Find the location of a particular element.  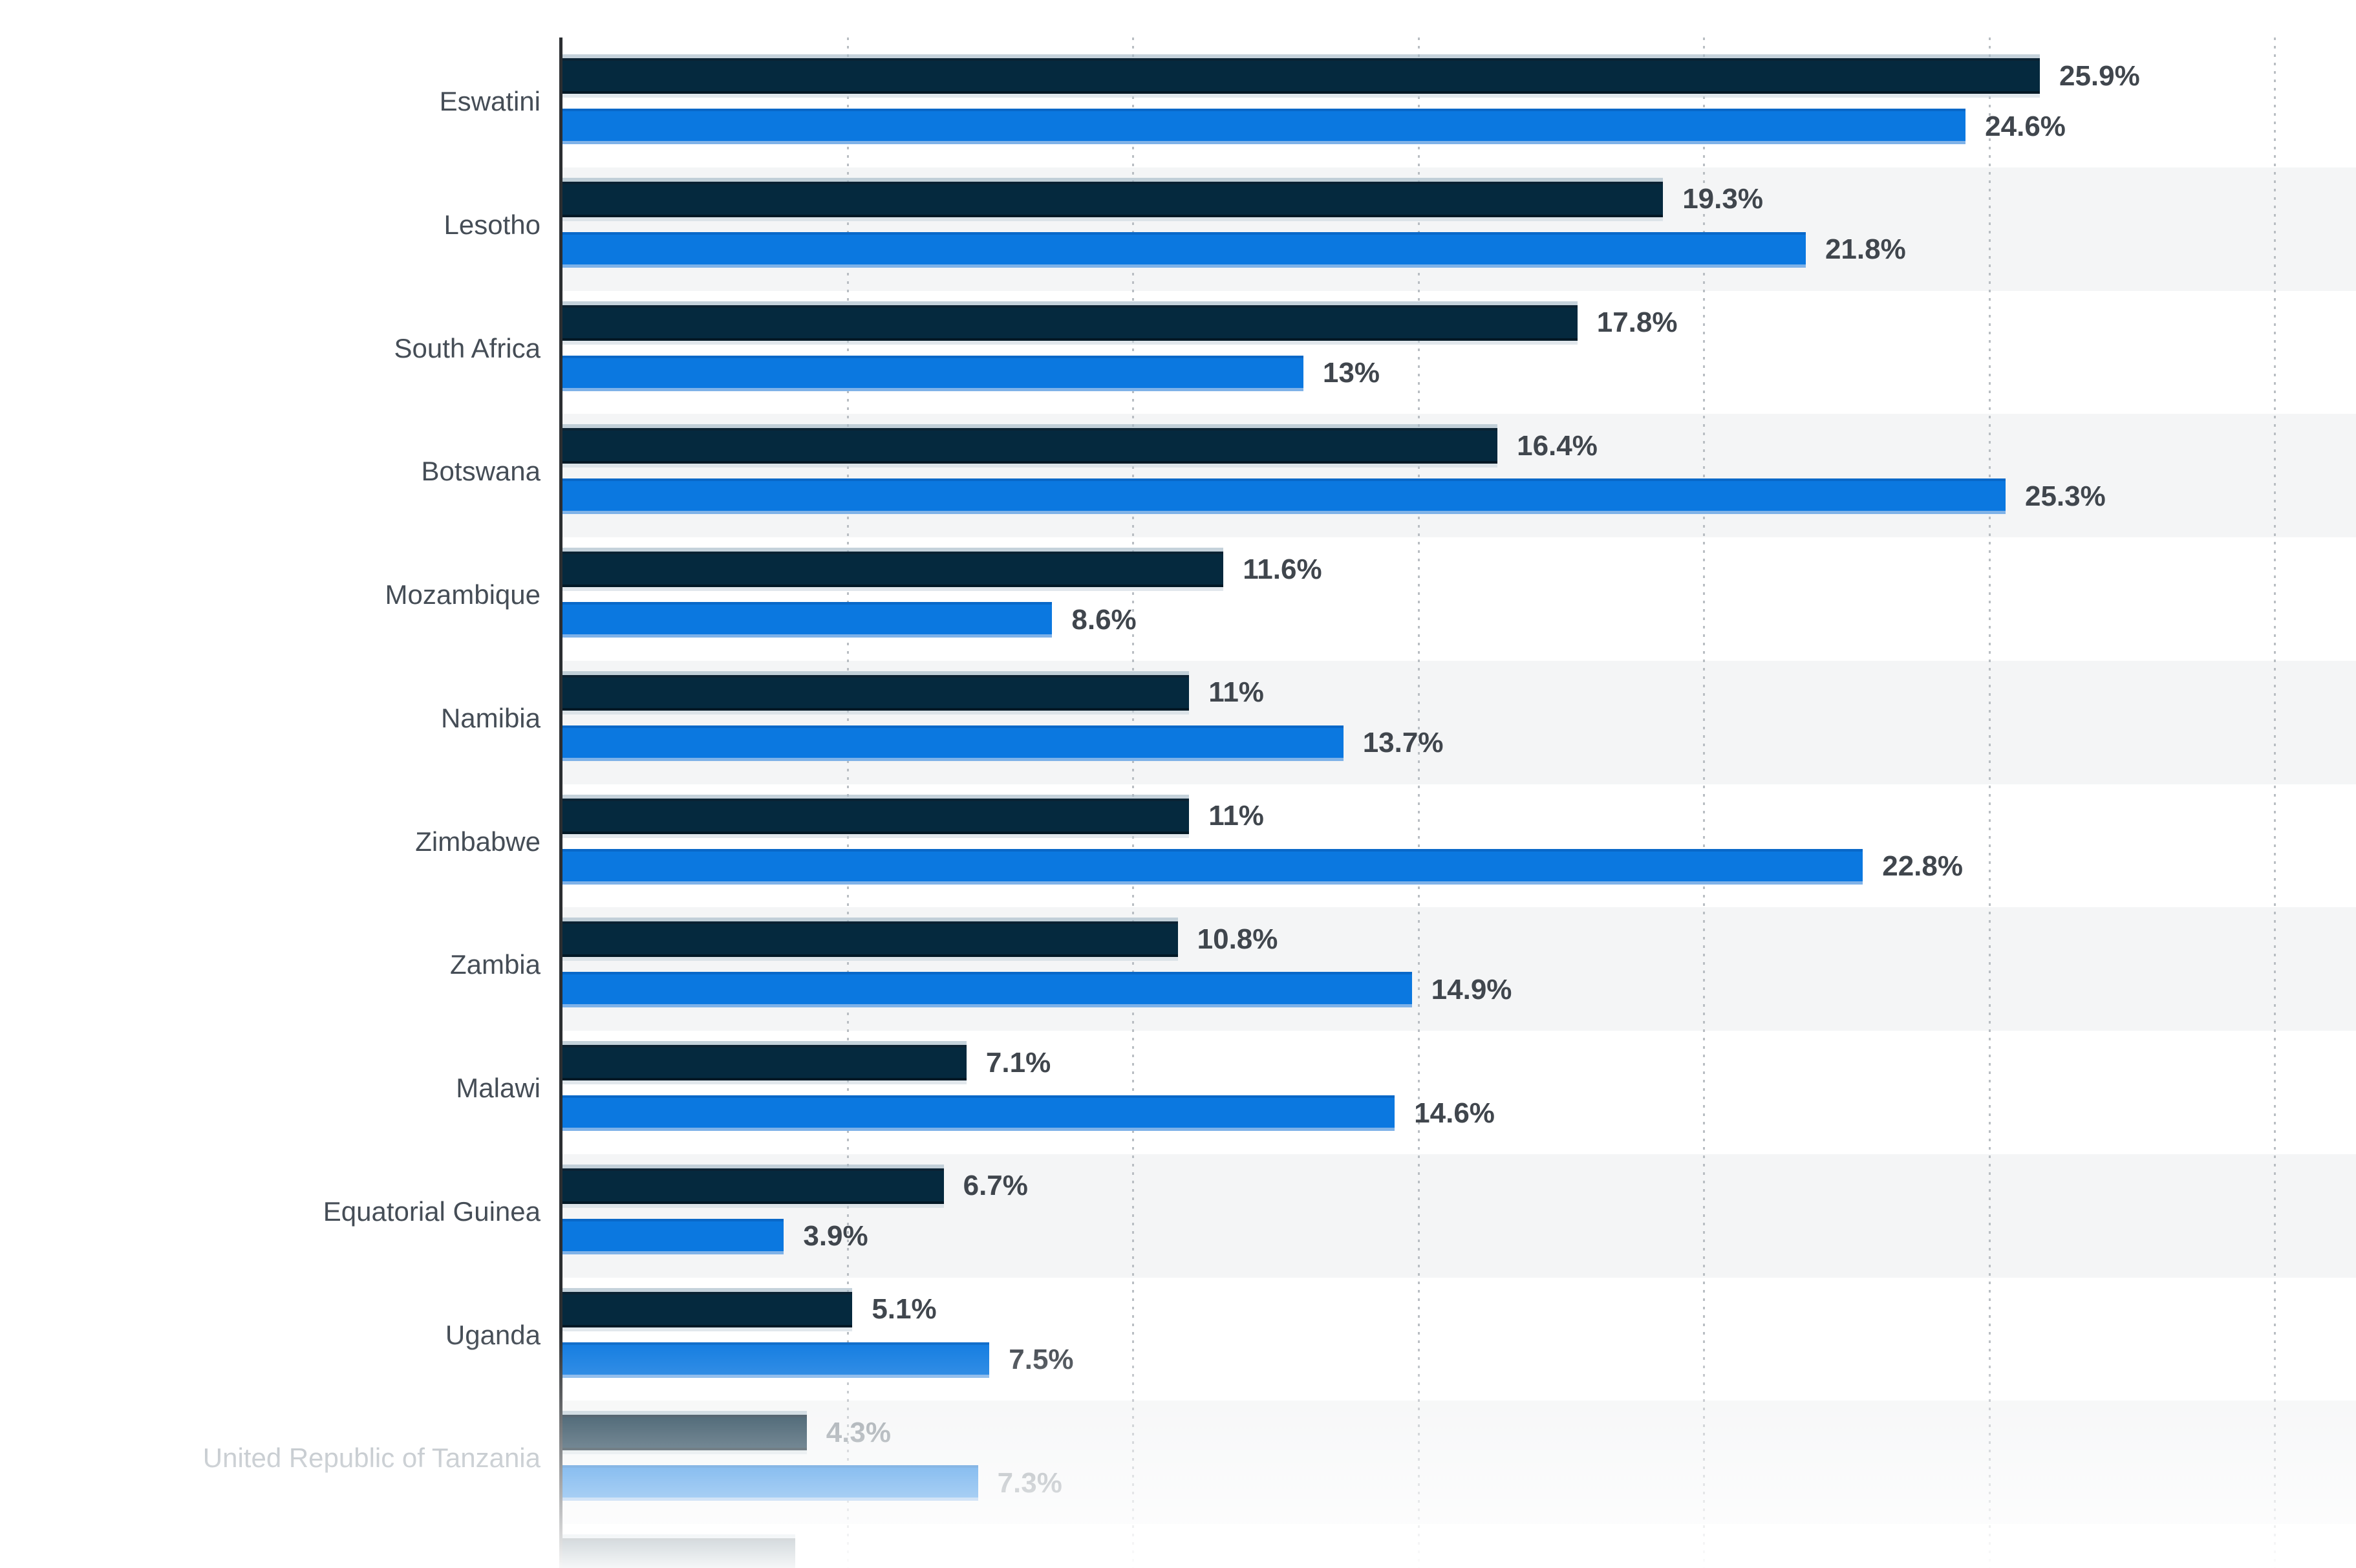

blue-bar-zambia is located at coordinates (986, 990).